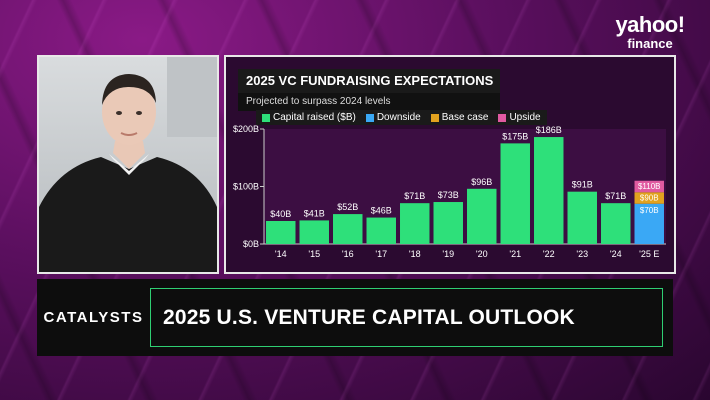 The height and width of the screenshot is (400, 710). What do you see at coordinates (582, 254) in the screenshot?
I see `x-tick-label: '23` at bounding box center [582, 254].